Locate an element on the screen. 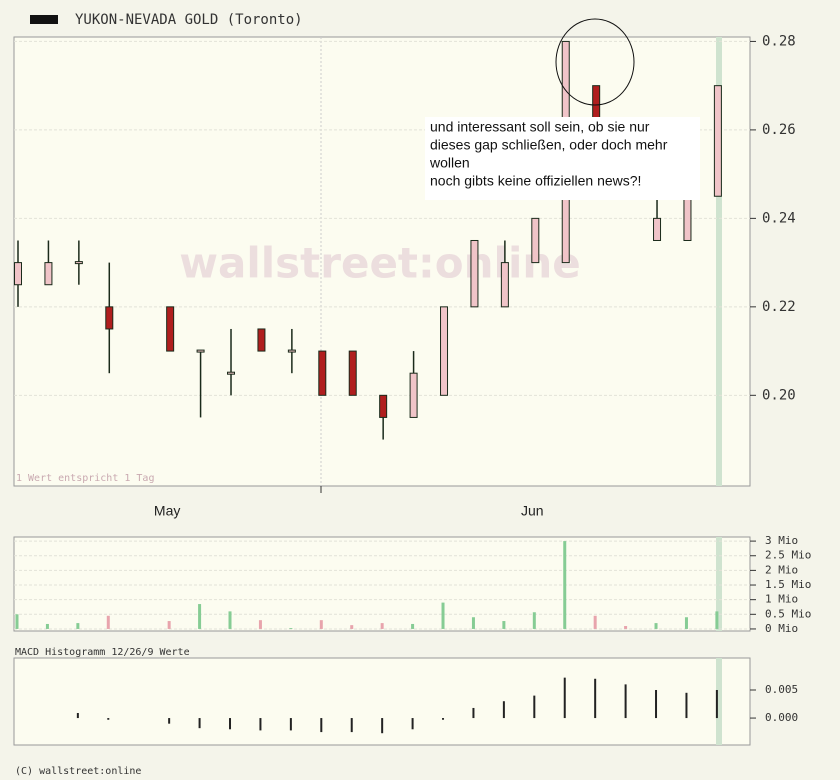 The height and width of the screenshot is (780, 840). annotation-line: noch gibts keine offiziellen news?! is located at coordinates (535, 181).